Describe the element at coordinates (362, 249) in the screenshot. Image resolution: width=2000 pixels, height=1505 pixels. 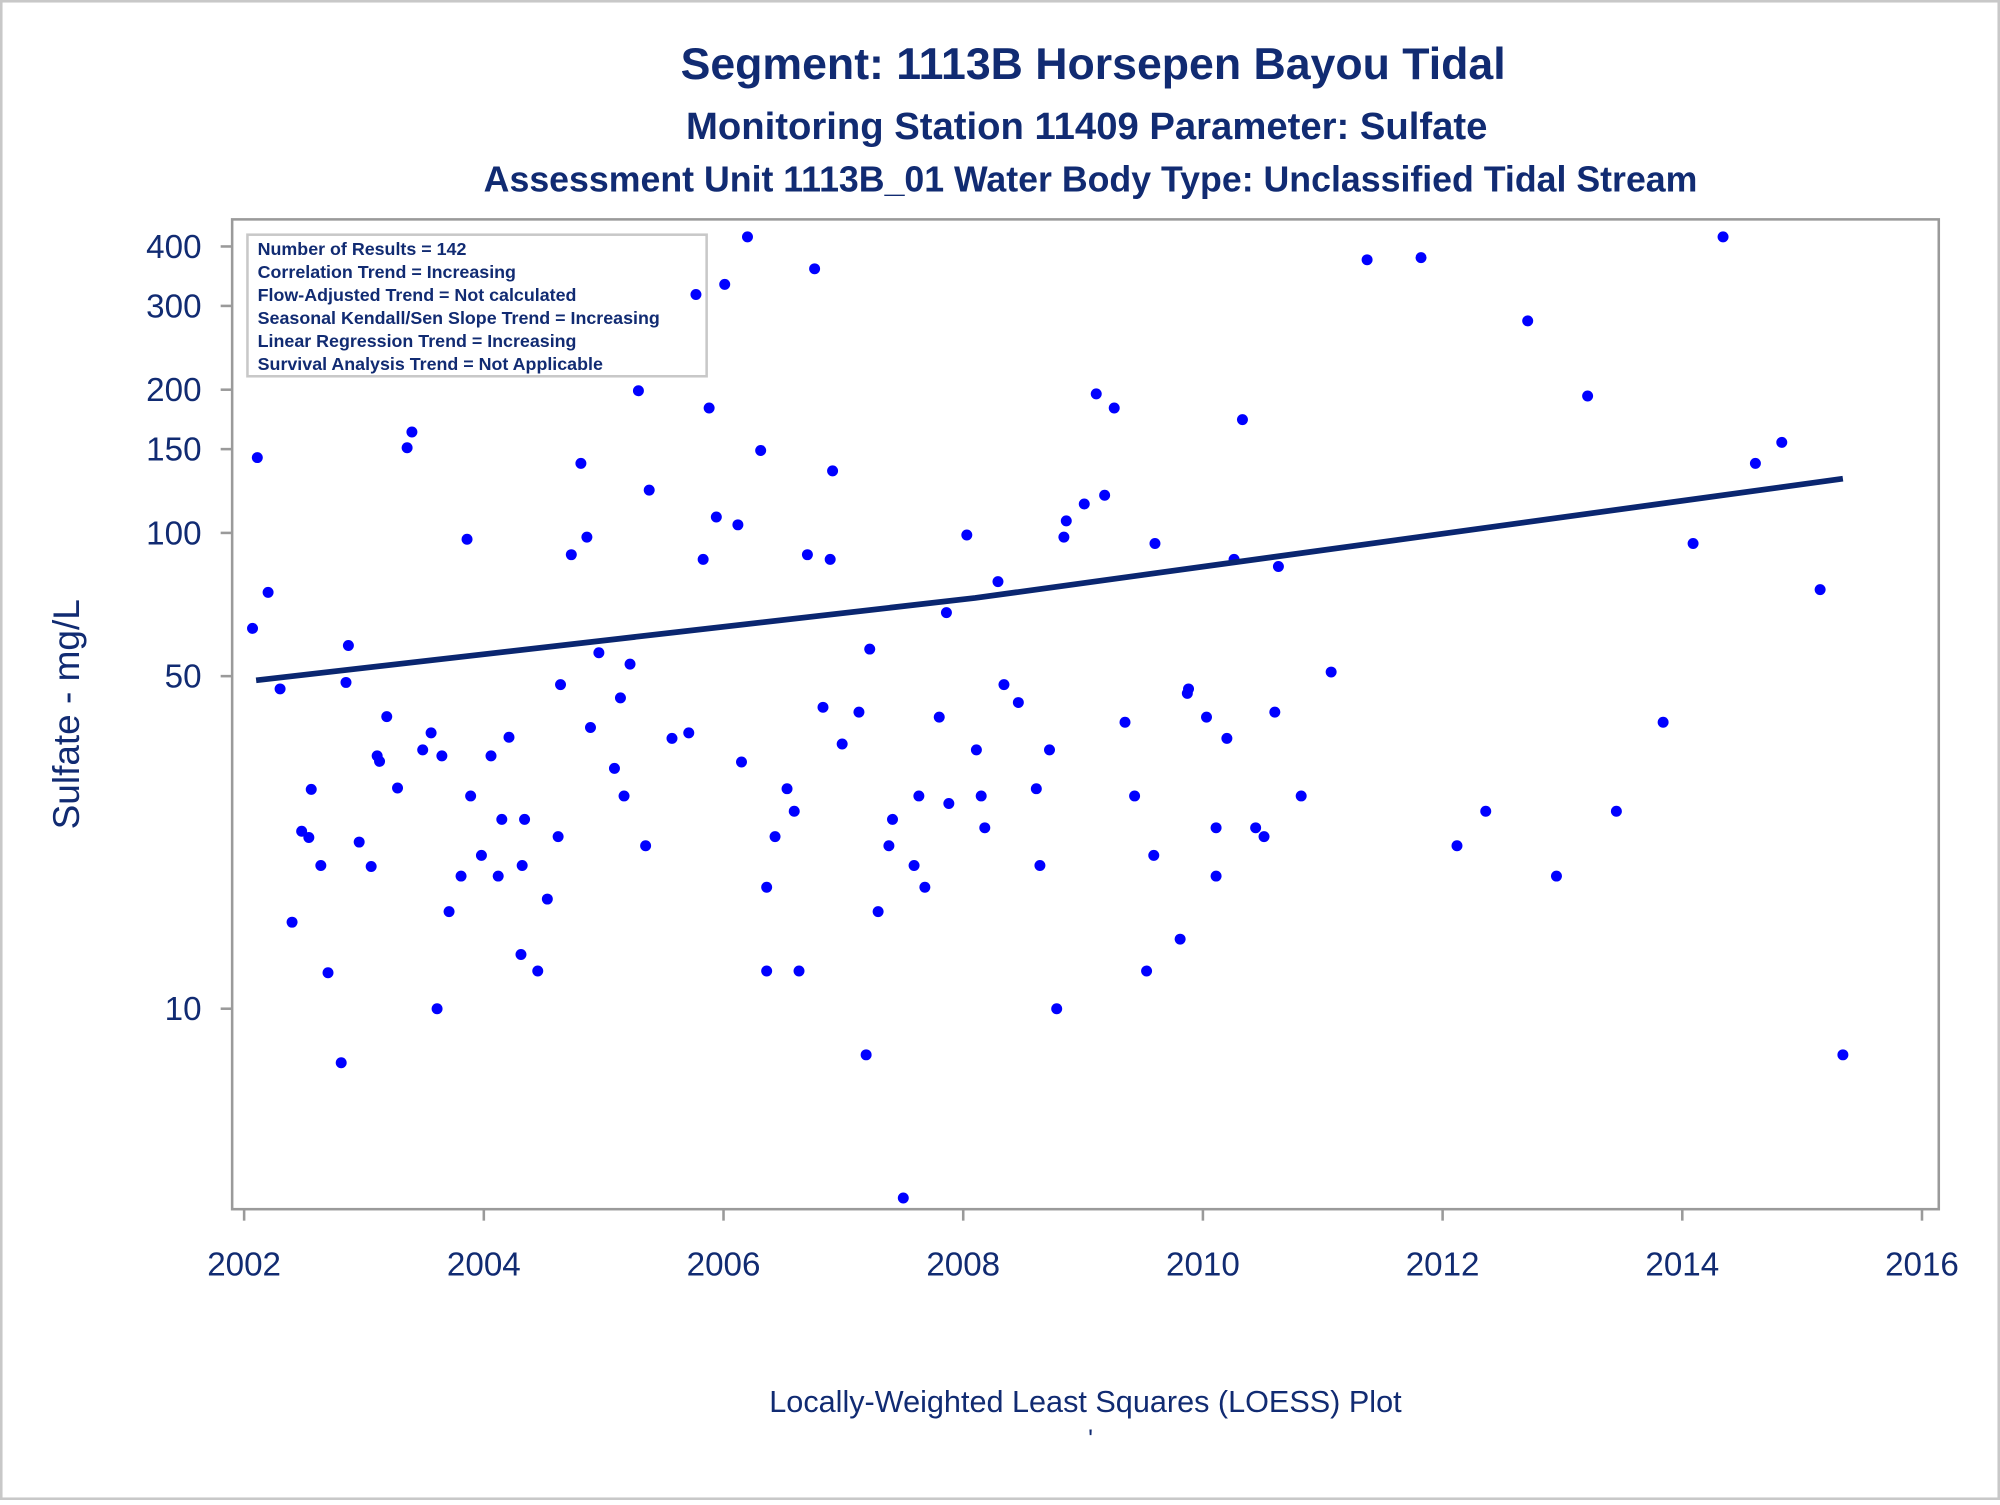
I see `stats-text: Number of Results = 142` at that location.